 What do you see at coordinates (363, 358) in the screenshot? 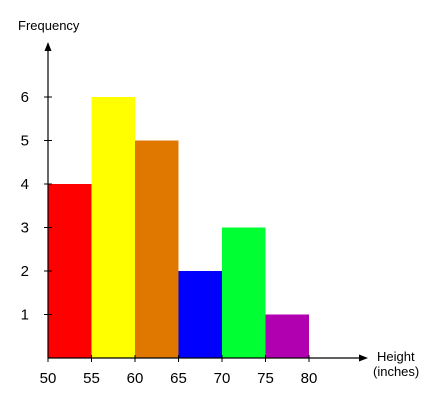
I see `x-axis-arrow` at bounding box center [363, 358].